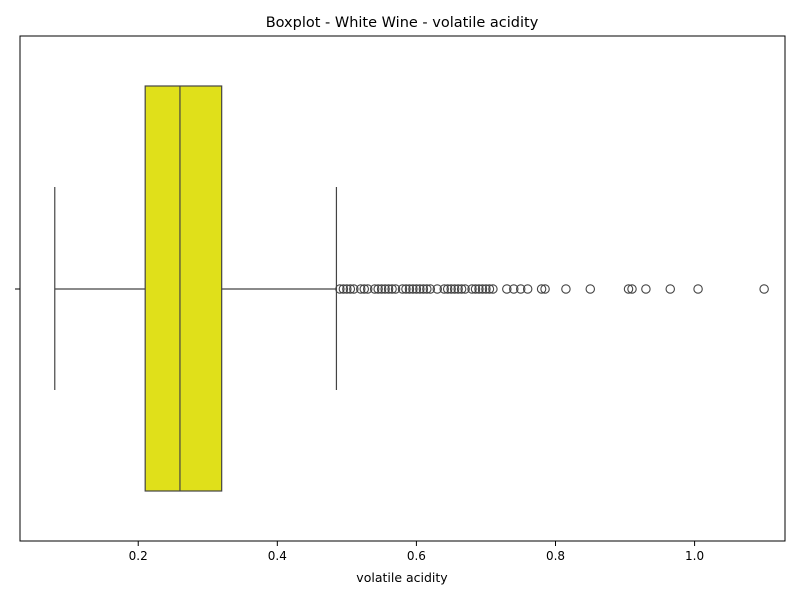 Image resolution: width=800 pixels, height=600 pixels. What do you see at coordinates (402, 23) in the screenshot?
I see `chart-title: Boxplot - White Wine - volatile acidity` at bounding box center [402, 23].